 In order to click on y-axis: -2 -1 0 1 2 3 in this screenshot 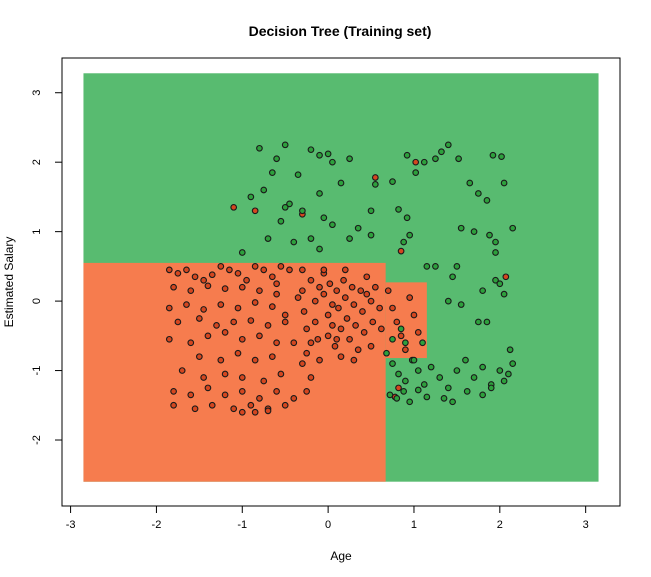, I will do `click(46, 267)`.